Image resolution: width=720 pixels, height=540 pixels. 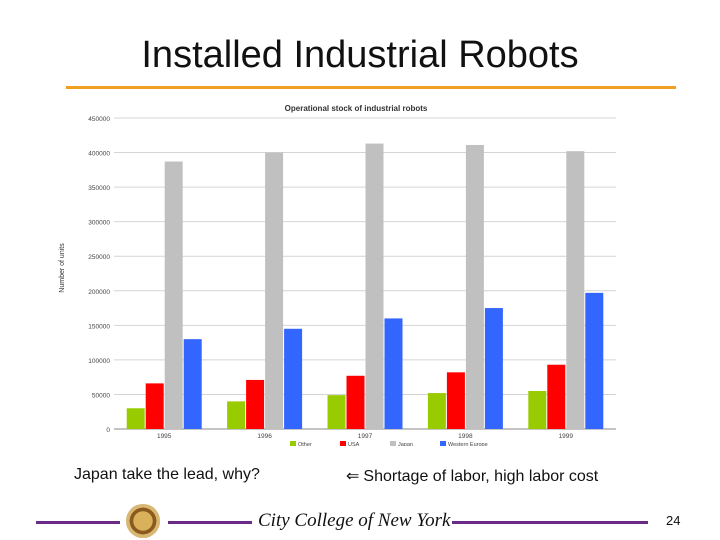 I want to click on footer-college-name: City College of New York, so click(x=354, y=520).